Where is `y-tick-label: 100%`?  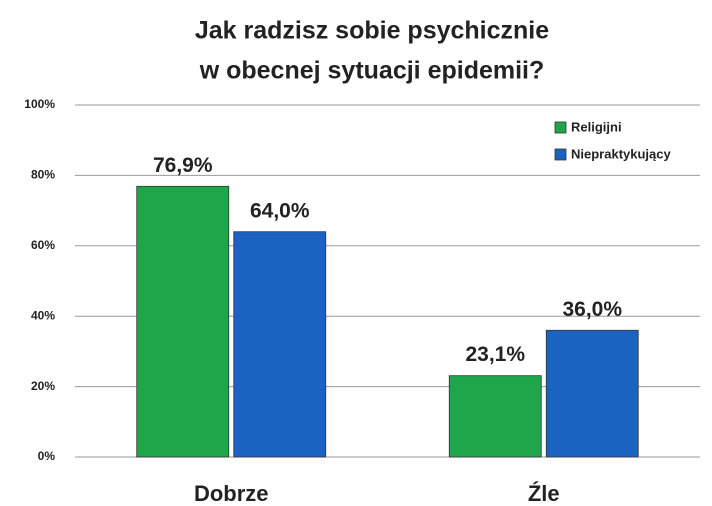
y-tick-label: 100% is located at coordinates (39, 104).